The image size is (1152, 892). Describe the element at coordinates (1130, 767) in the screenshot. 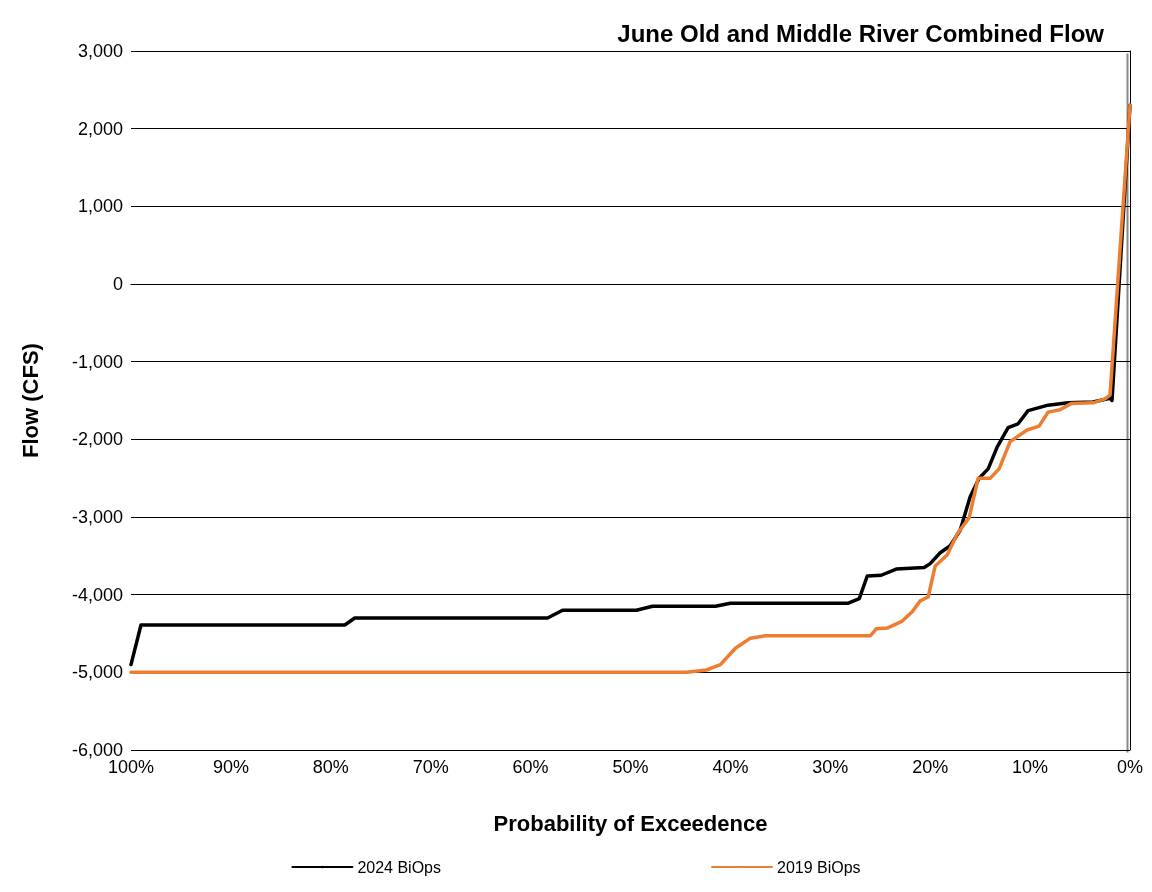

I see `x-tick-label: 0%` at that location.